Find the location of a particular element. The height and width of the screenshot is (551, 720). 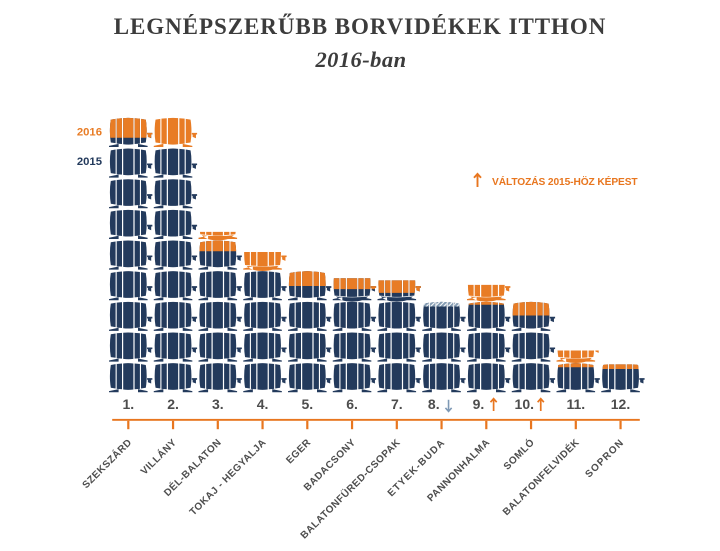

svg-text: 2016-ban is located at coordinates (360, 59).